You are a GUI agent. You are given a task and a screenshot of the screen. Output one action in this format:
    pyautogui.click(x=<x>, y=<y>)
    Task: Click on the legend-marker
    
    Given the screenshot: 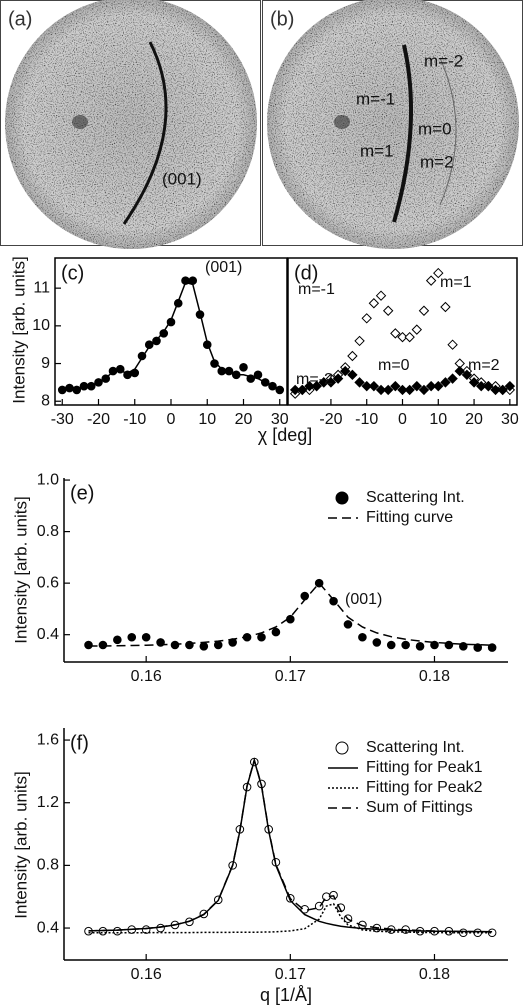 What is the action you would take?
    pyautogui.click(x=342, y=748)
    